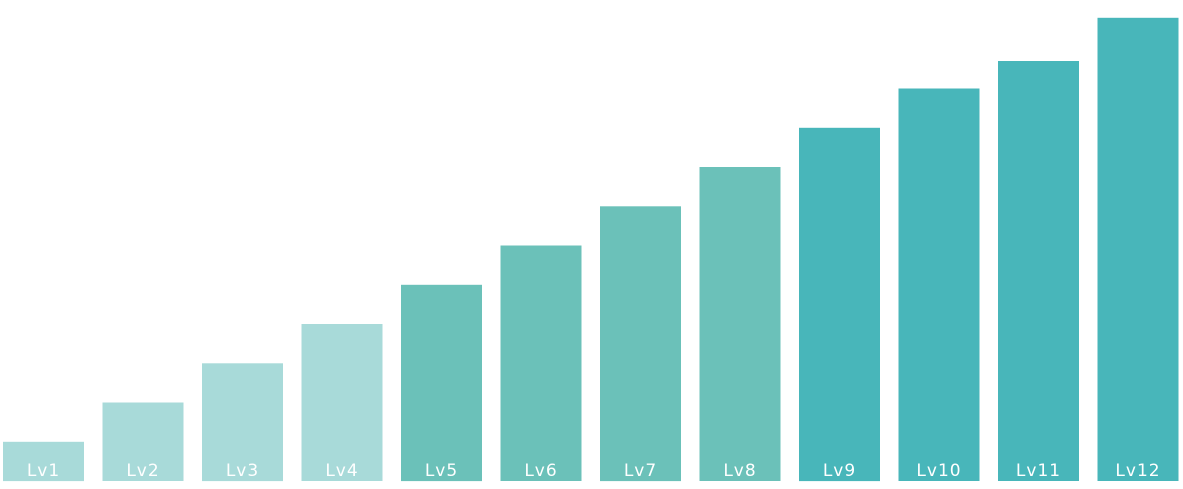 The width and height of the screenshot is (1183, 489). I want to click on bar-lv9, so click(839, 304).